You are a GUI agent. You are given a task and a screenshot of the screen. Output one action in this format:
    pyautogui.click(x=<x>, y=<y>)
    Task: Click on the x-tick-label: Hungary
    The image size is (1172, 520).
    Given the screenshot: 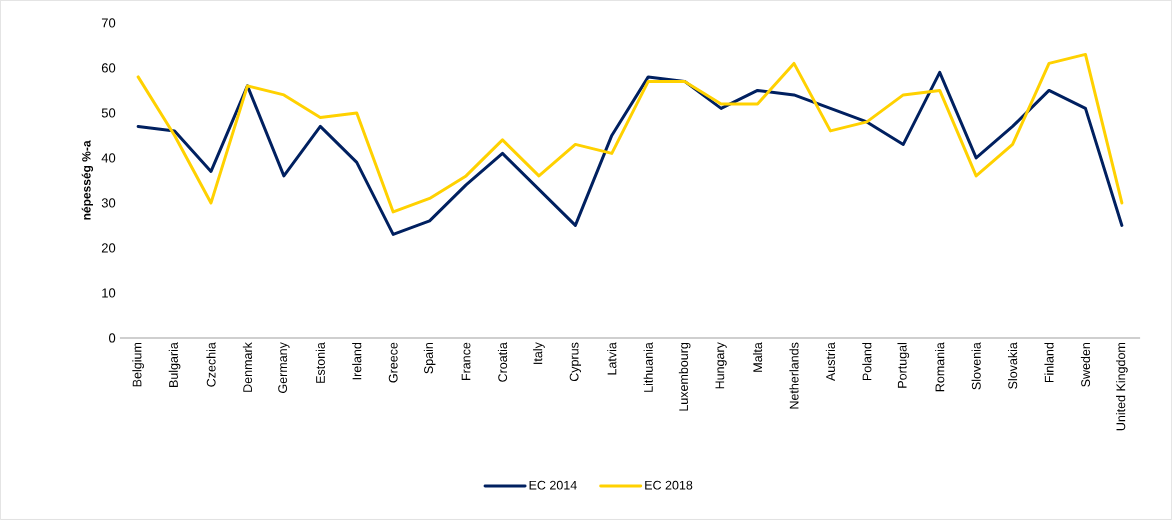 What is the action you would take?
    pyautogui.click(x=721, y=365)
    